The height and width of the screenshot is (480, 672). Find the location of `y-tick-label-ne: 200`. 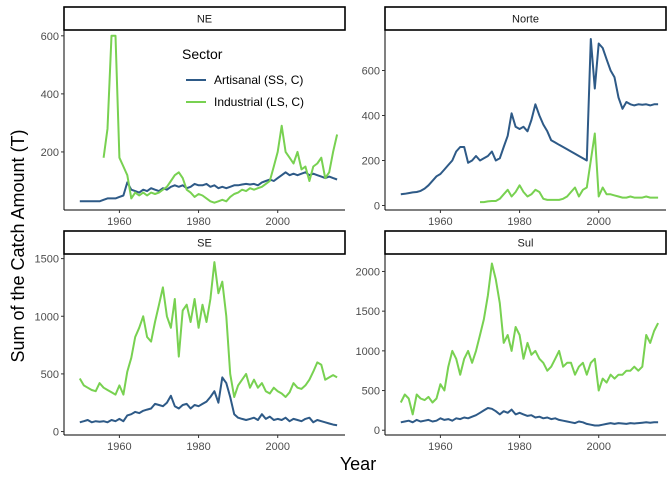

y-tick-label-ne: 200 is located at coordinates (50, 153).